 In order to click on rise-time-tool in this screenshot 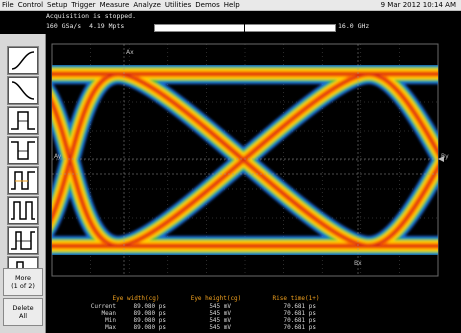, I will do `click(23, 60)`.